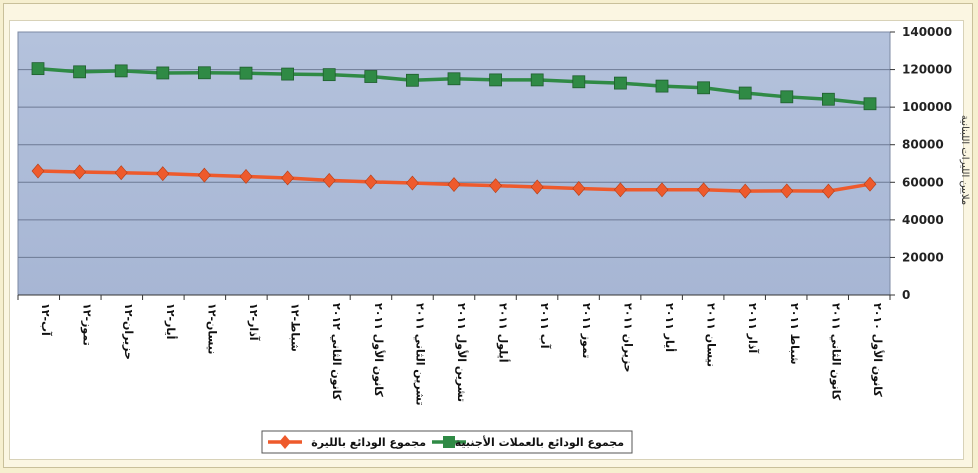 This screenshot has height=473, width=978. I want to click on y-tick-label: 100000, so click(927, 107).